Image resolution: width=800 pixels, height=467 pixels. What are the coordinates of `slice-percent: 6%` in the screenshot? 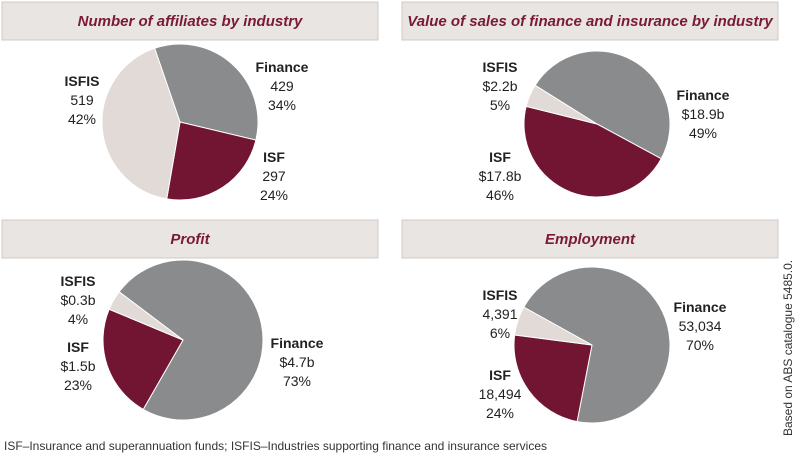 It's located at (500, 333).